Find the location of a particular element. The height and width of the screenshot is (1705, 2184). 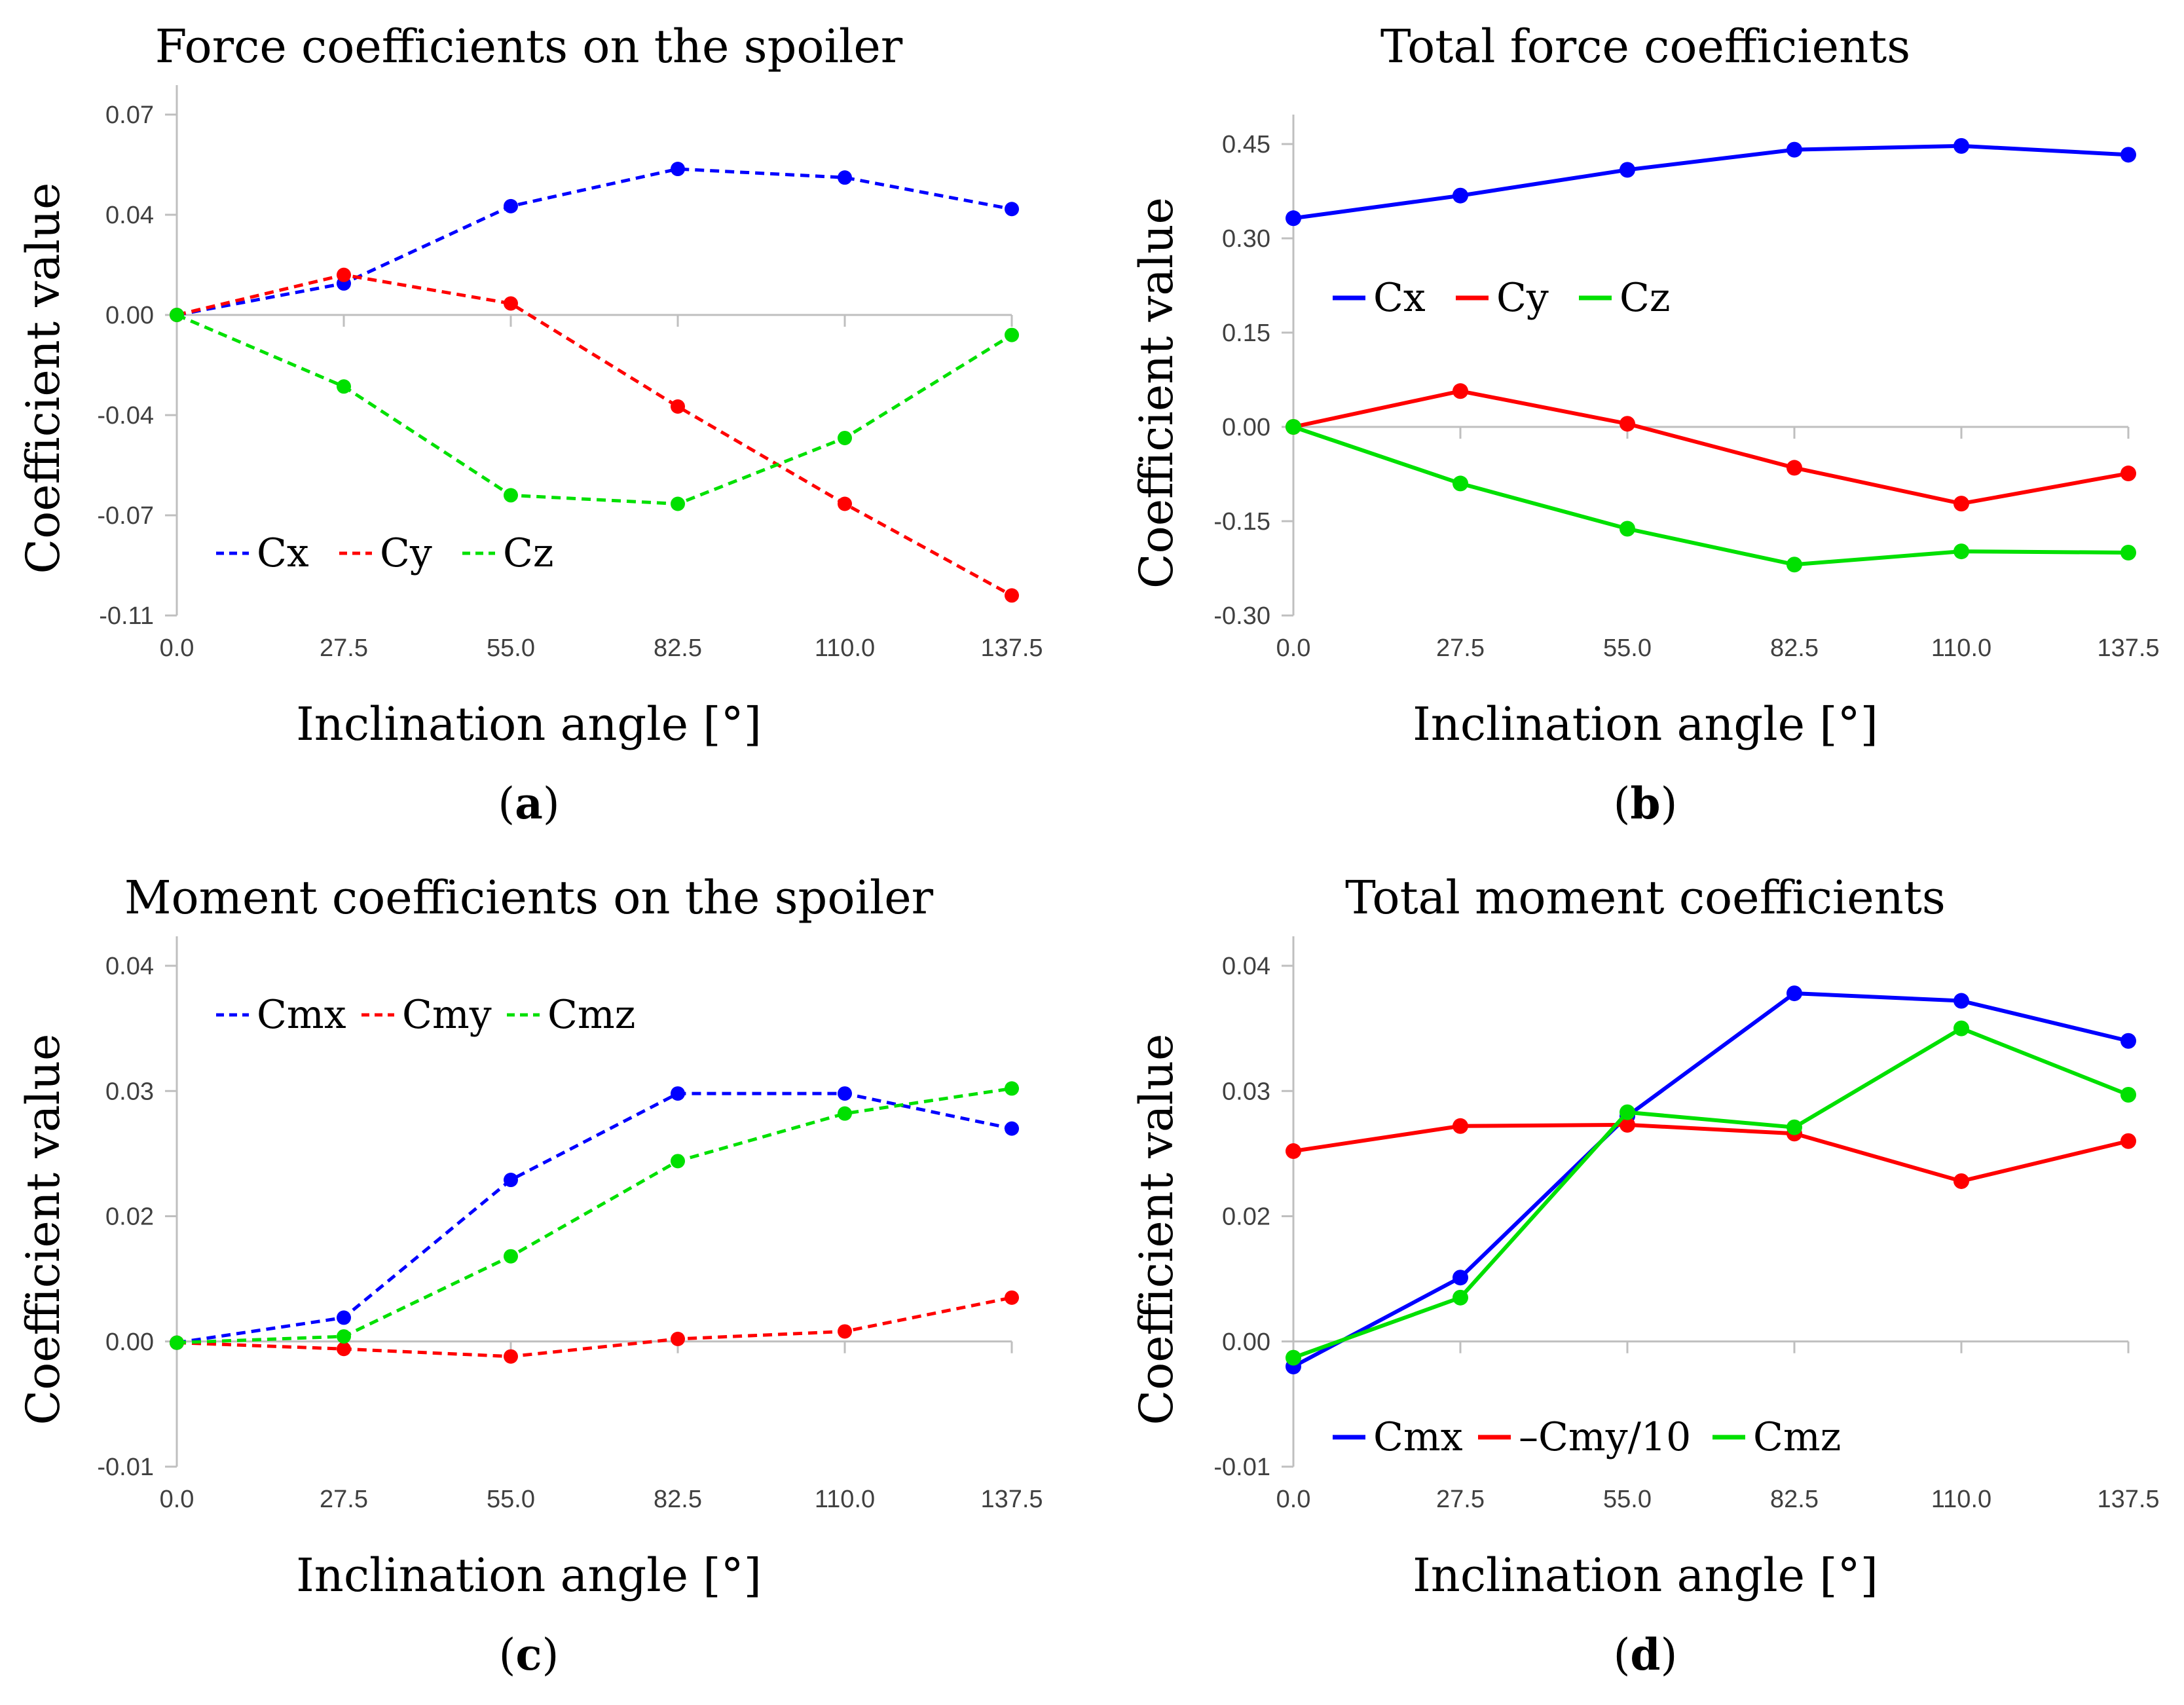

legend: Cmx –Cmy/10 Cmz is located at coordinates (1587, 1437).